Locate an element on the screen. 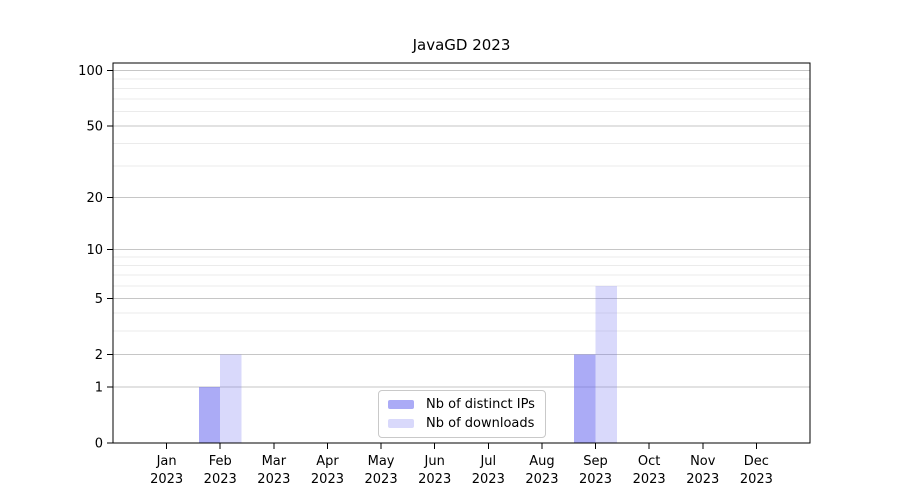  bar-downloads-sep is located at coordinates (606, 364).